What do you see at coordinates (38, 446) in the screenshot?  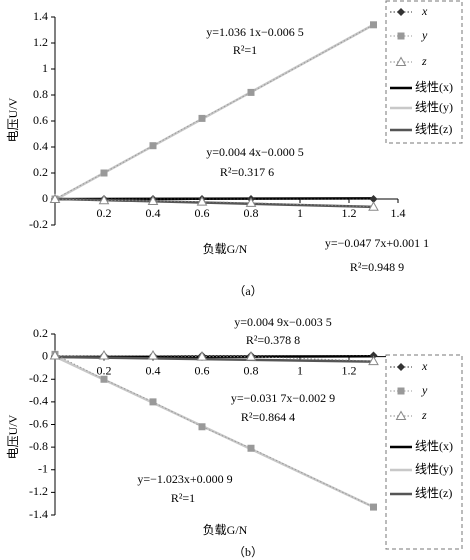 I see `y-tick-label: -0.8` at bounding box center [38, 446].